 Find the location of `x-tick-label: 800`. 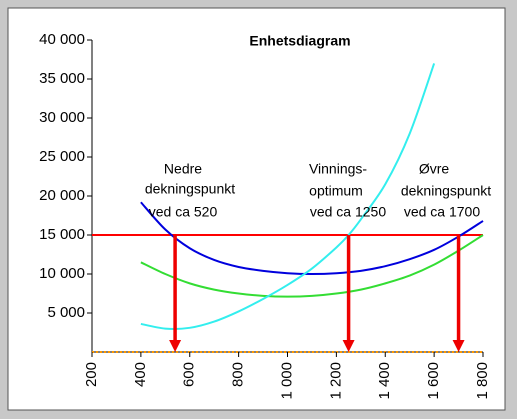

x-tick-label: 800 is located at coordinates (238, 374).